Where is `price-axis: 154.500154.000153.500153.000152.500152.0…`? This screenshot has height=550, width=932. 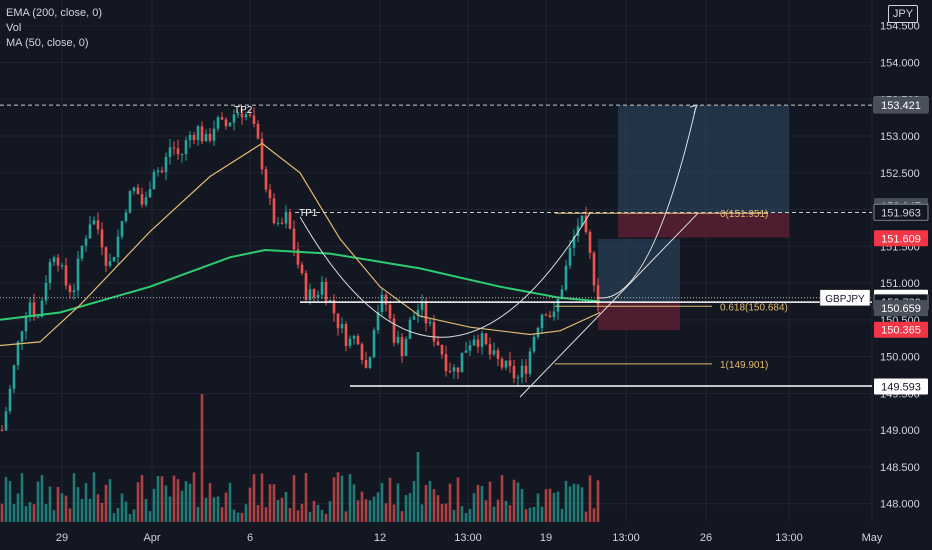 price-axis: 154.500154.000153.500153.000152.500152.0… is located at coordinates (901, 266).